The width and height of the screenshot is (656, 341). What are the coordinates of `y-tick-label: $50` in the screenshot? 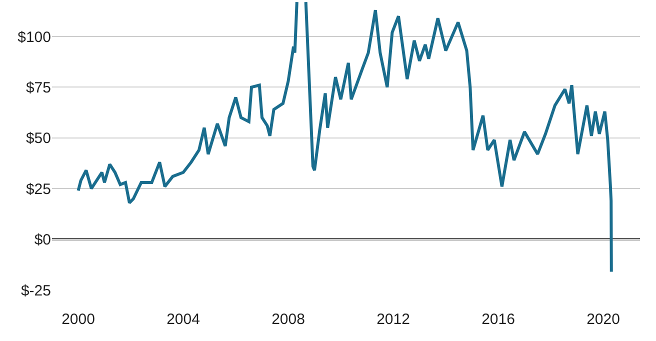 It's located at (38, 139).